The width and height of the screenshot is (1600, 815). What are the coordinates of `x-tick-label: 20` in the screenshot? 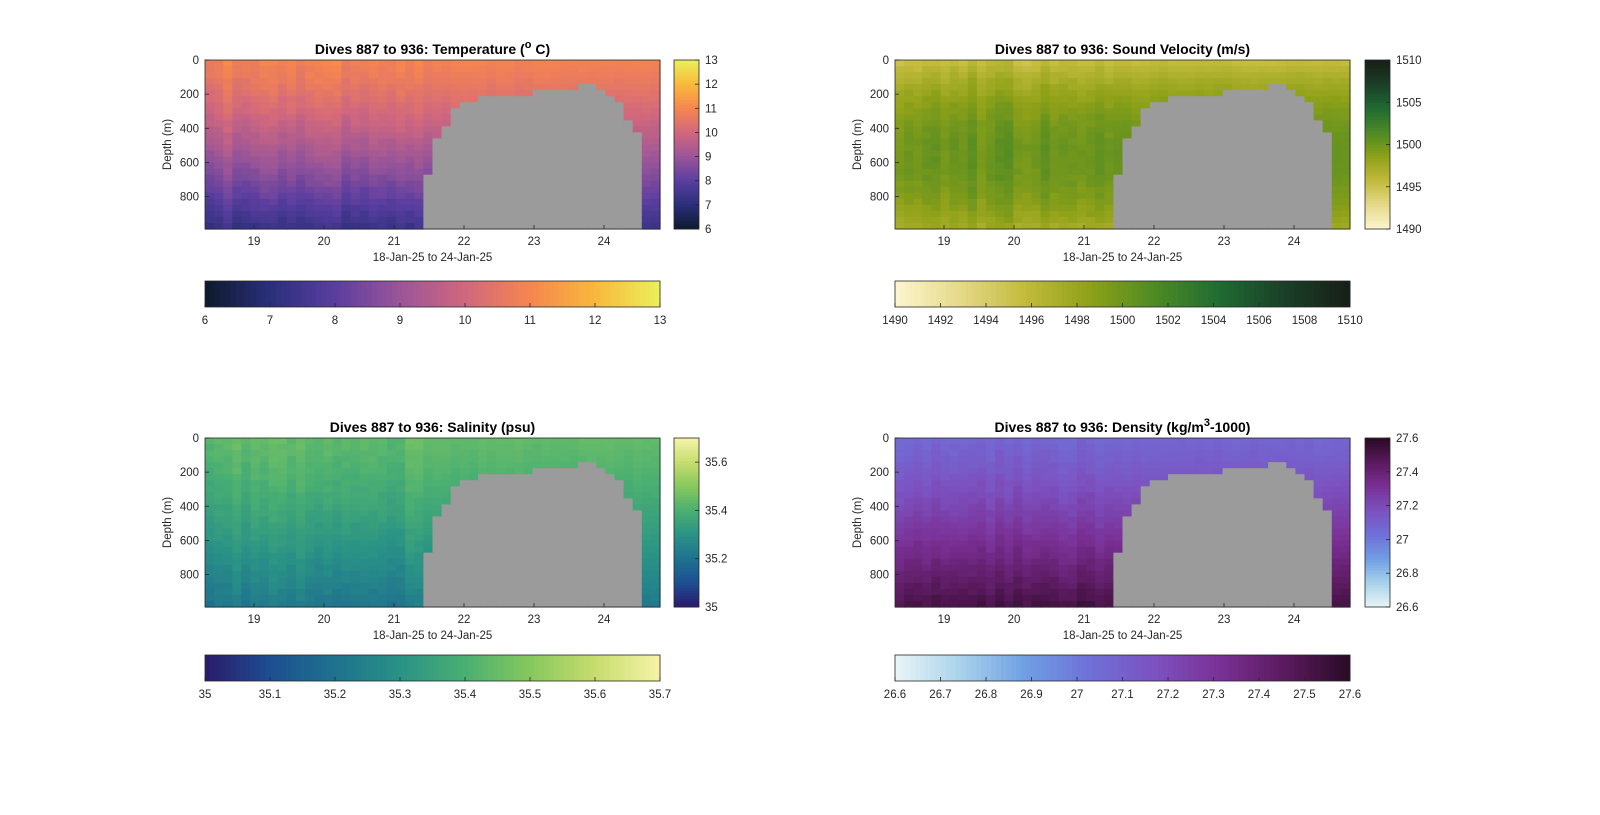 It's located at (324, 242).